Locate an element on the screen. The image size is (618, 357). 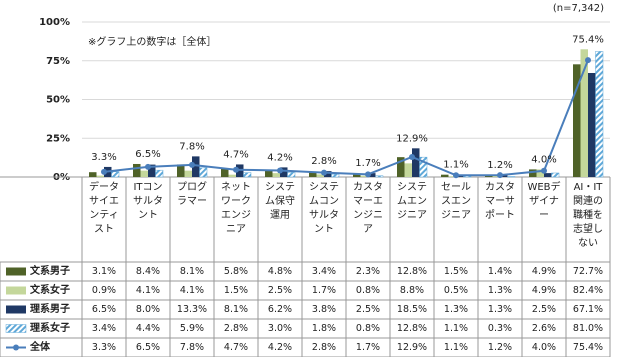
table-cell: 18.5% is located at coordinates (412, 309).